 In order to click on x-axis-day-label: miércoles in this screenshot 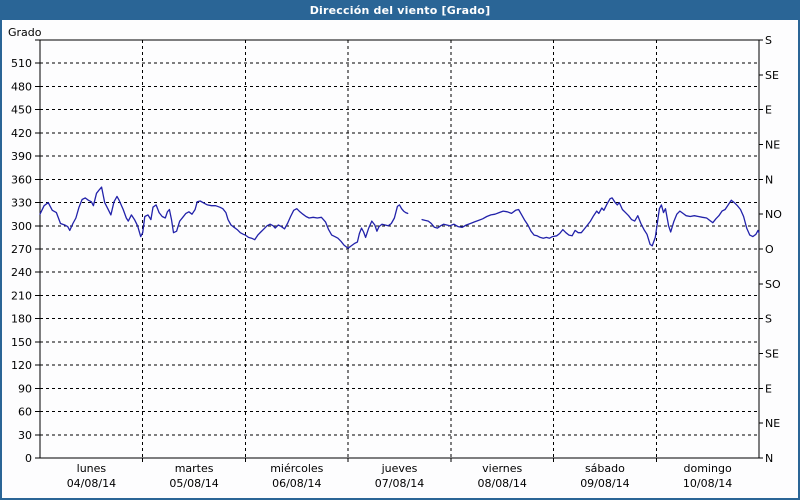, I will do `click(296, 468)`.